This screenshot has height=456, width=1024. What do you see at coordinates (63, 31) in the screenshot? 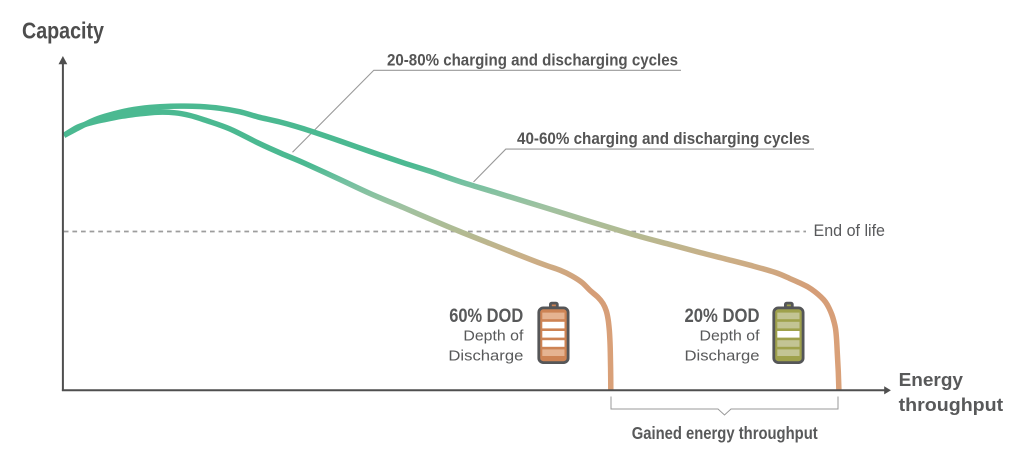
I see `svg-text: Capacity` at bounding box center [63, 31].